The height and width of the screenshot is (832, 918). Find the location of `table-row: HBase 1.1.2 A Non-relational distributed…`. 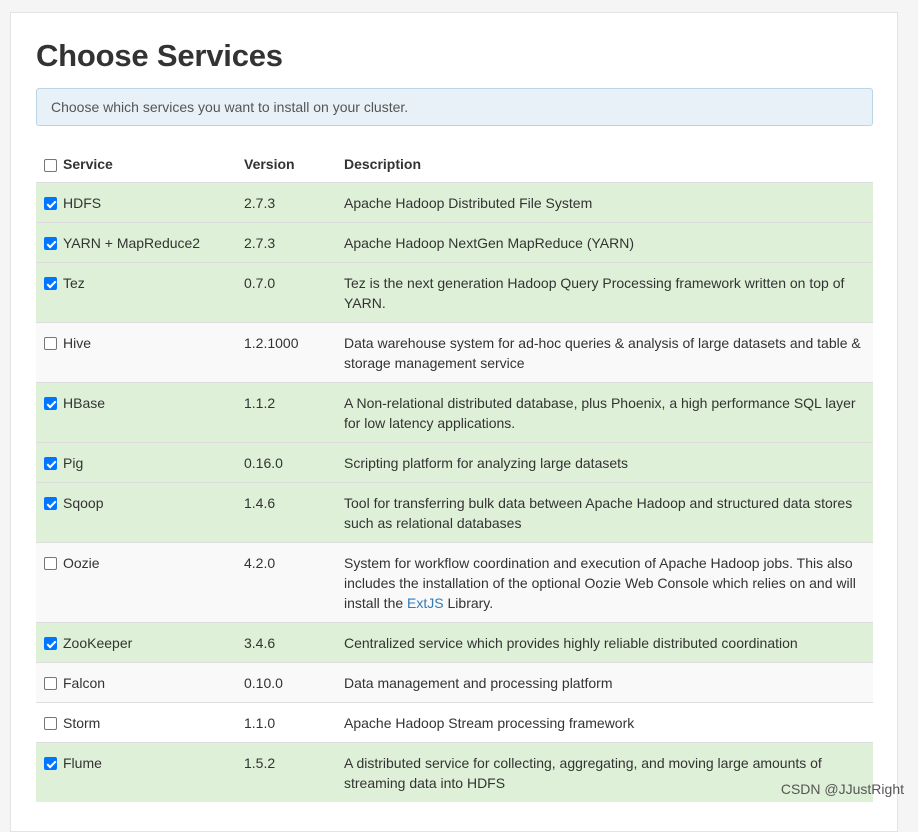

table-row: HBase 1.1.2 A Non-relational distributed… is located at coordinates (454, 412).